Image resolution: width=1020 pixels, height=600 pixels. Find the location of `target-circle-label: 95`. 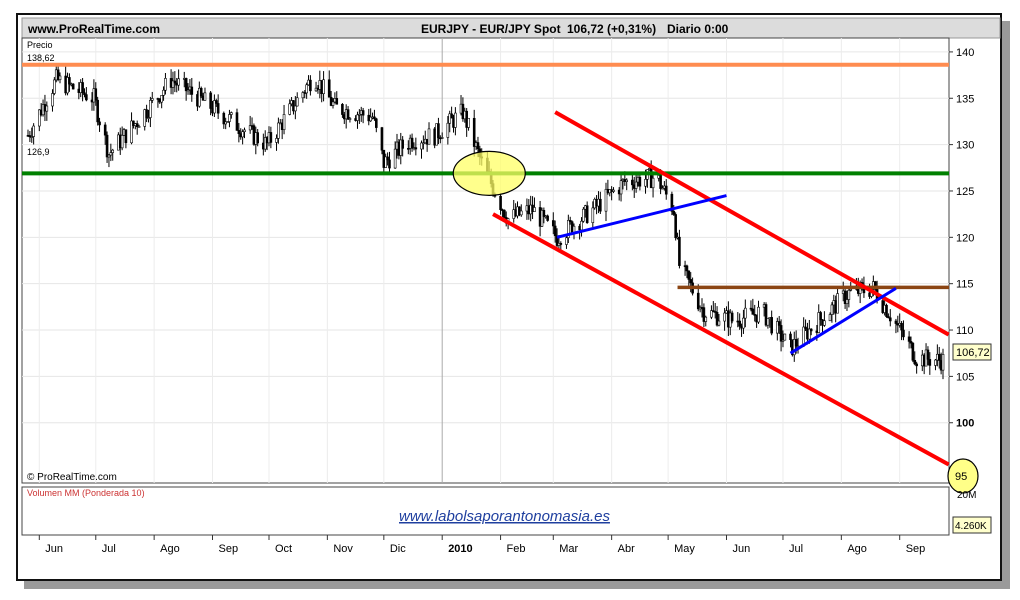

target-circle-label: 95 is located at coordinates (961, 477).